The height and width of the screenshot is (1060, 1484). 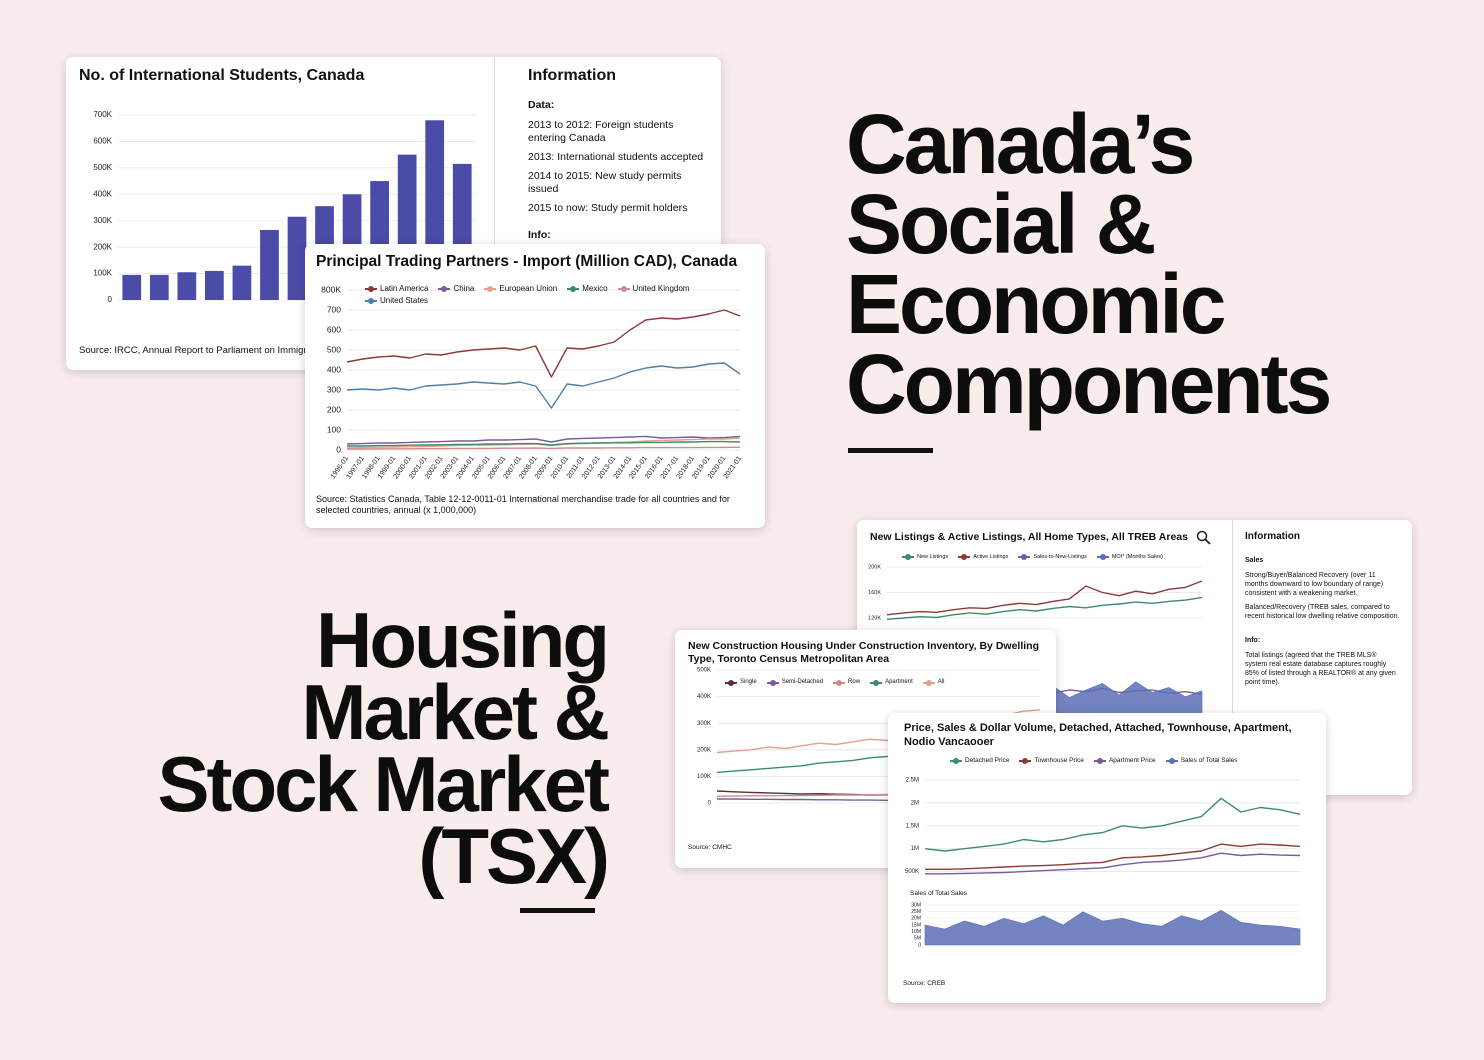 What do you see at coordinates (916, 919) in the screenshot?
I see `y2-tick-label: 20M` at bounding box center [916, 919].